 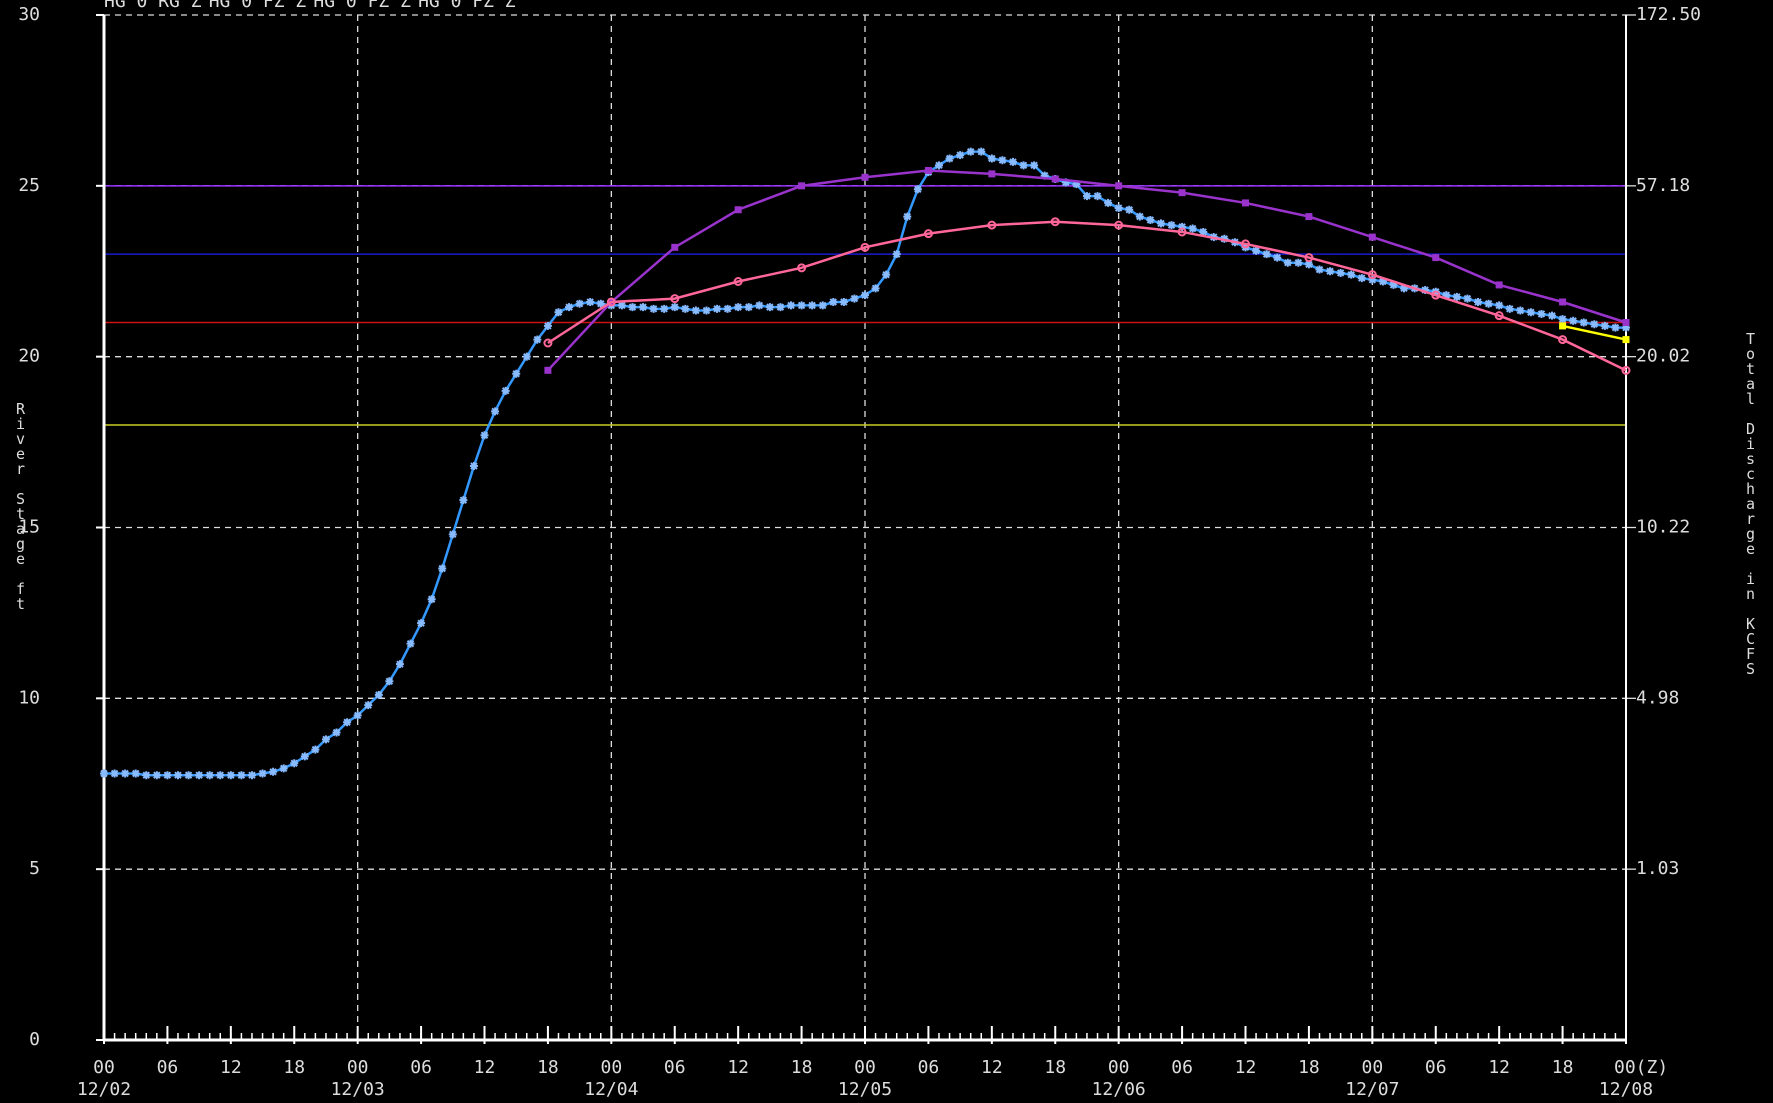 I want to click on date-label: 12/06, so click(x=1119, y=1089).